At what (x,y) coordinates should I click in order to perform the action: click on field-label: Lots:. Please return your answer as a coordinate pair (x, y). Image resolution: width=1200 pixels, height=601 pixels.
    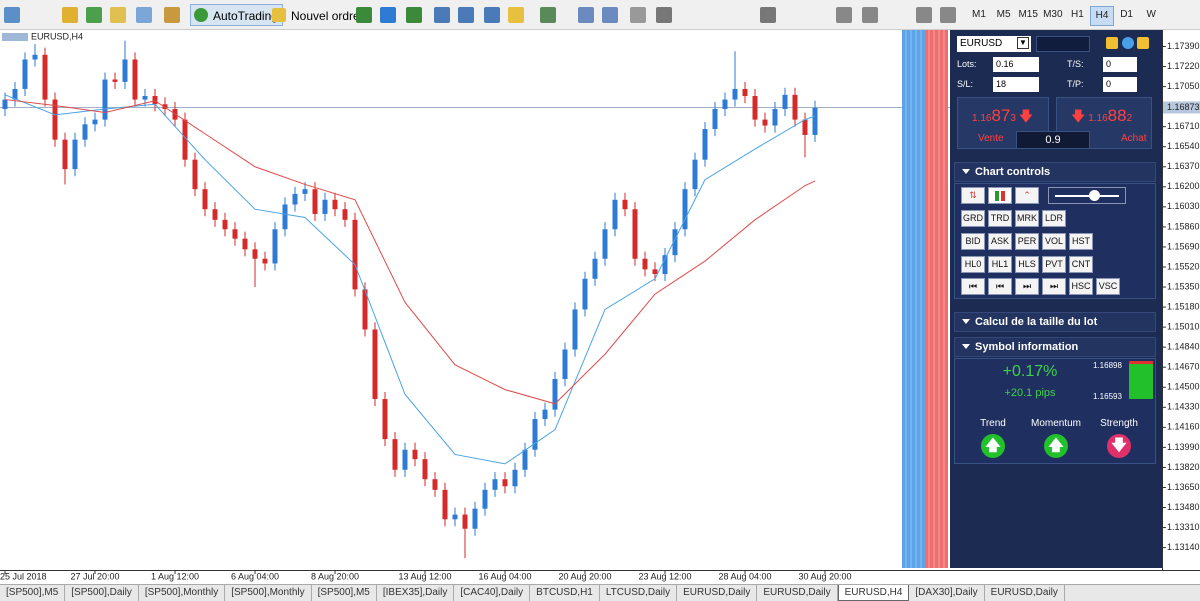
    Looking at the image, I should click on (967, 64).